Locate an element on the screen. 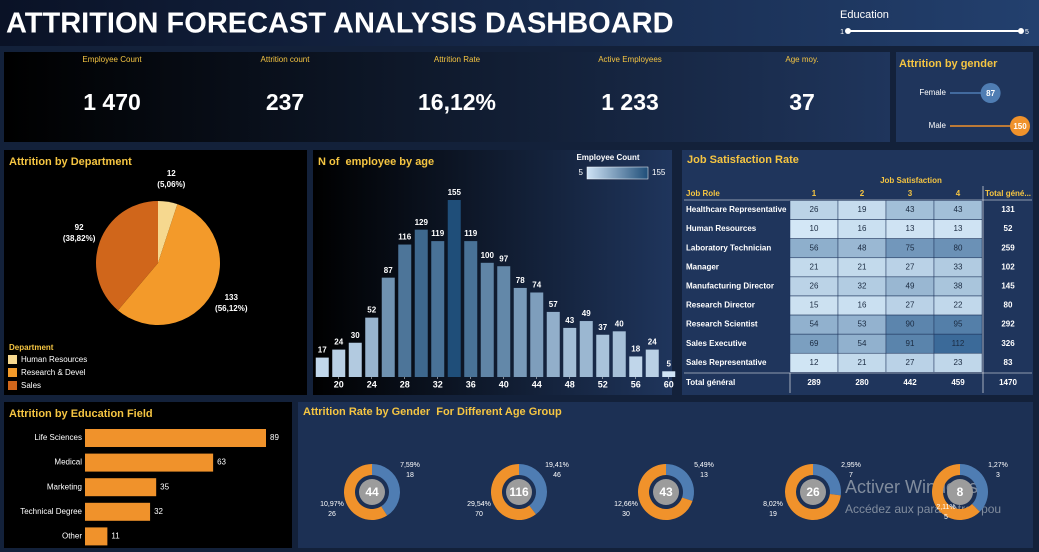 The image size is (1039, 552). slicer-max: 5 is located at coordinates (1027, 32).